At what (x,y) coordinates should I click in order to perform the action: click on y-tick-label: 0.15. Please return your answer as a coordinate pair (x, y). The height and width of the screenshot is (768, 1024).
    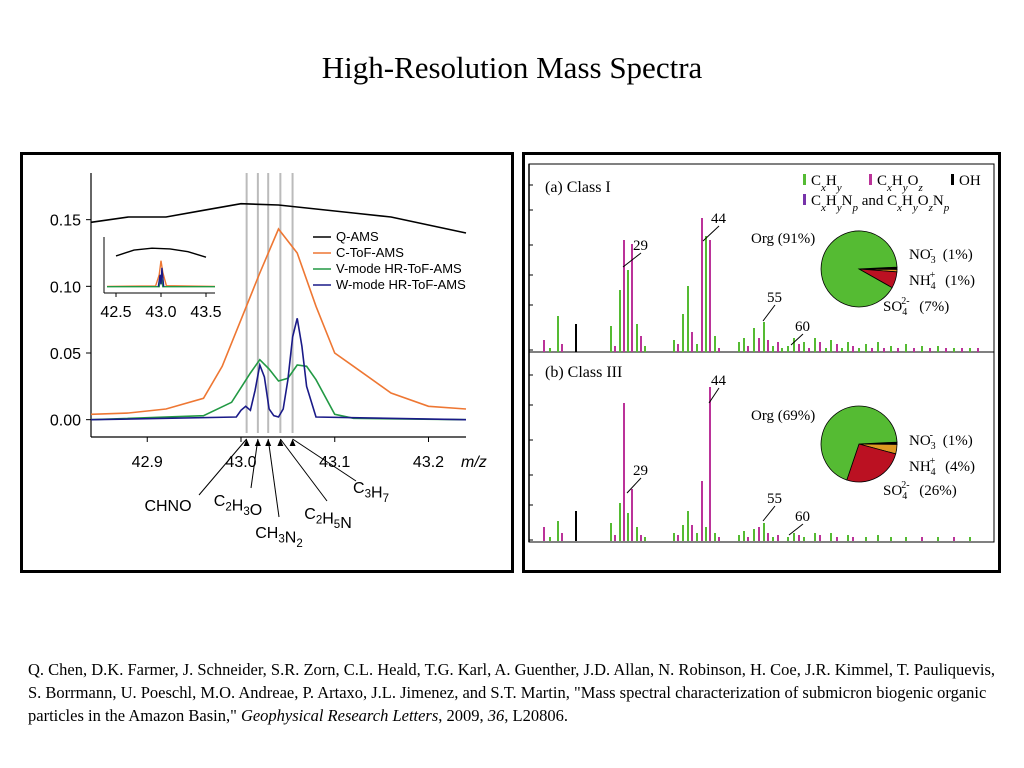
    Looking at the image, I should click on (65, 221).